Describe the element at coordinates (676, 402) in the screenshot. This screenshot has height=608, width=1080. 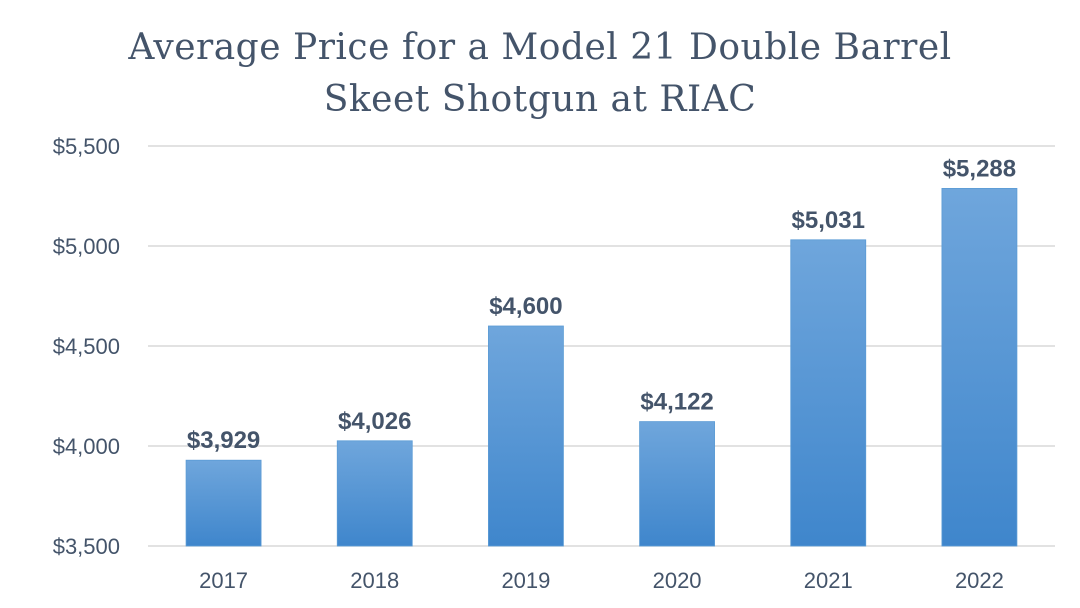
I see `data-label: $4,122` at that location.